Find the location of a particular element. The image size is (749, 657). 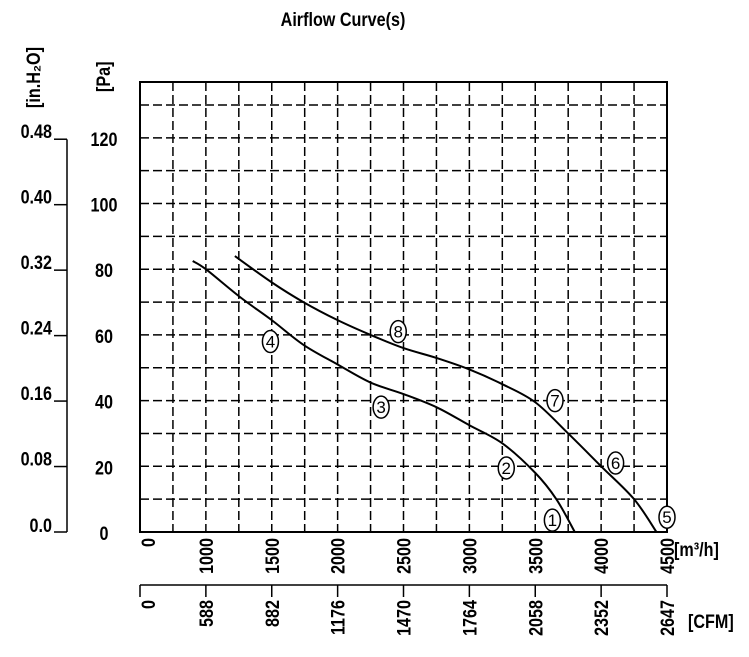

y-axis-inh2o: 0.0 0.08 0.16 0.24 0.32 0.40 0.48 is located at coordinates (44, 329).